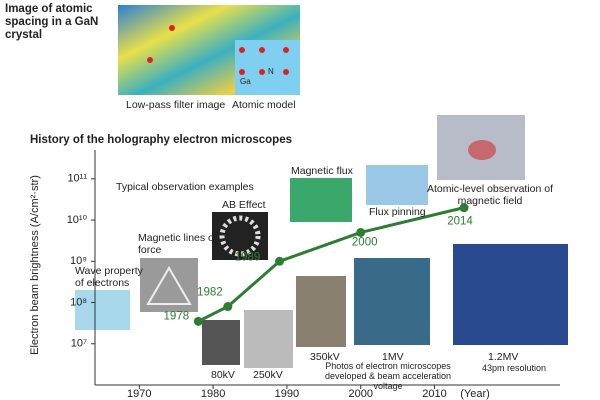 This screenshot has height=400, width=600. I want to click on annotation: 350kV, so click(325, 357).